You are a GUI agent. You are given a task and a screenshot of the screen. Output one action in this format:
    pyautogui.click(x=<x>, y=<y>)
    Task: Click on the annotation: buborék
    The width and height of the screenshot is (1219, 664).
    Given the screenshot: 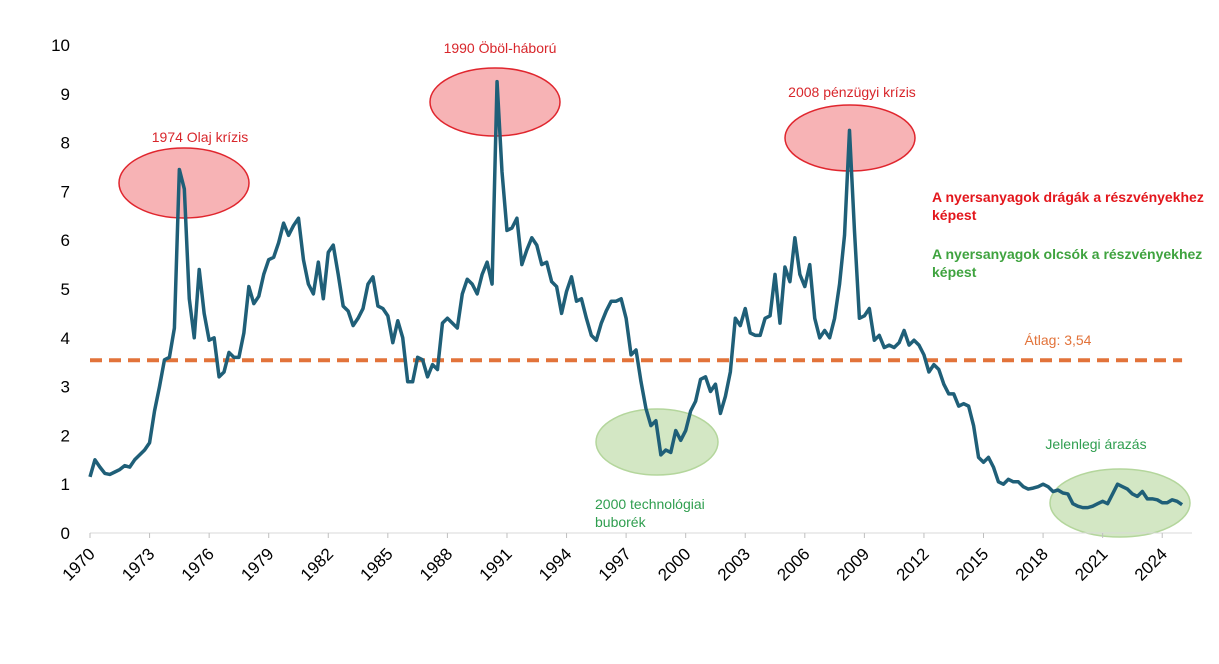 What is the action you would take?
    pyautogui.click(x=621, y=522)
    